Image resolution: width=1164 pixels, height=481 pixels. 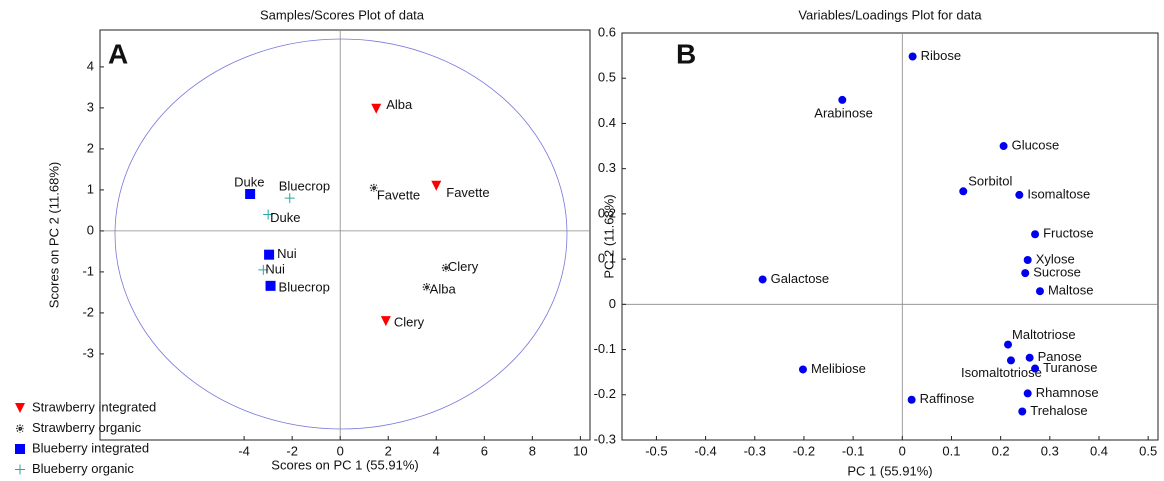 What do you see at coordinates (244, 450) in the screenshot?
I see `x-tick-label: -4` at bounding box center [244, 450].